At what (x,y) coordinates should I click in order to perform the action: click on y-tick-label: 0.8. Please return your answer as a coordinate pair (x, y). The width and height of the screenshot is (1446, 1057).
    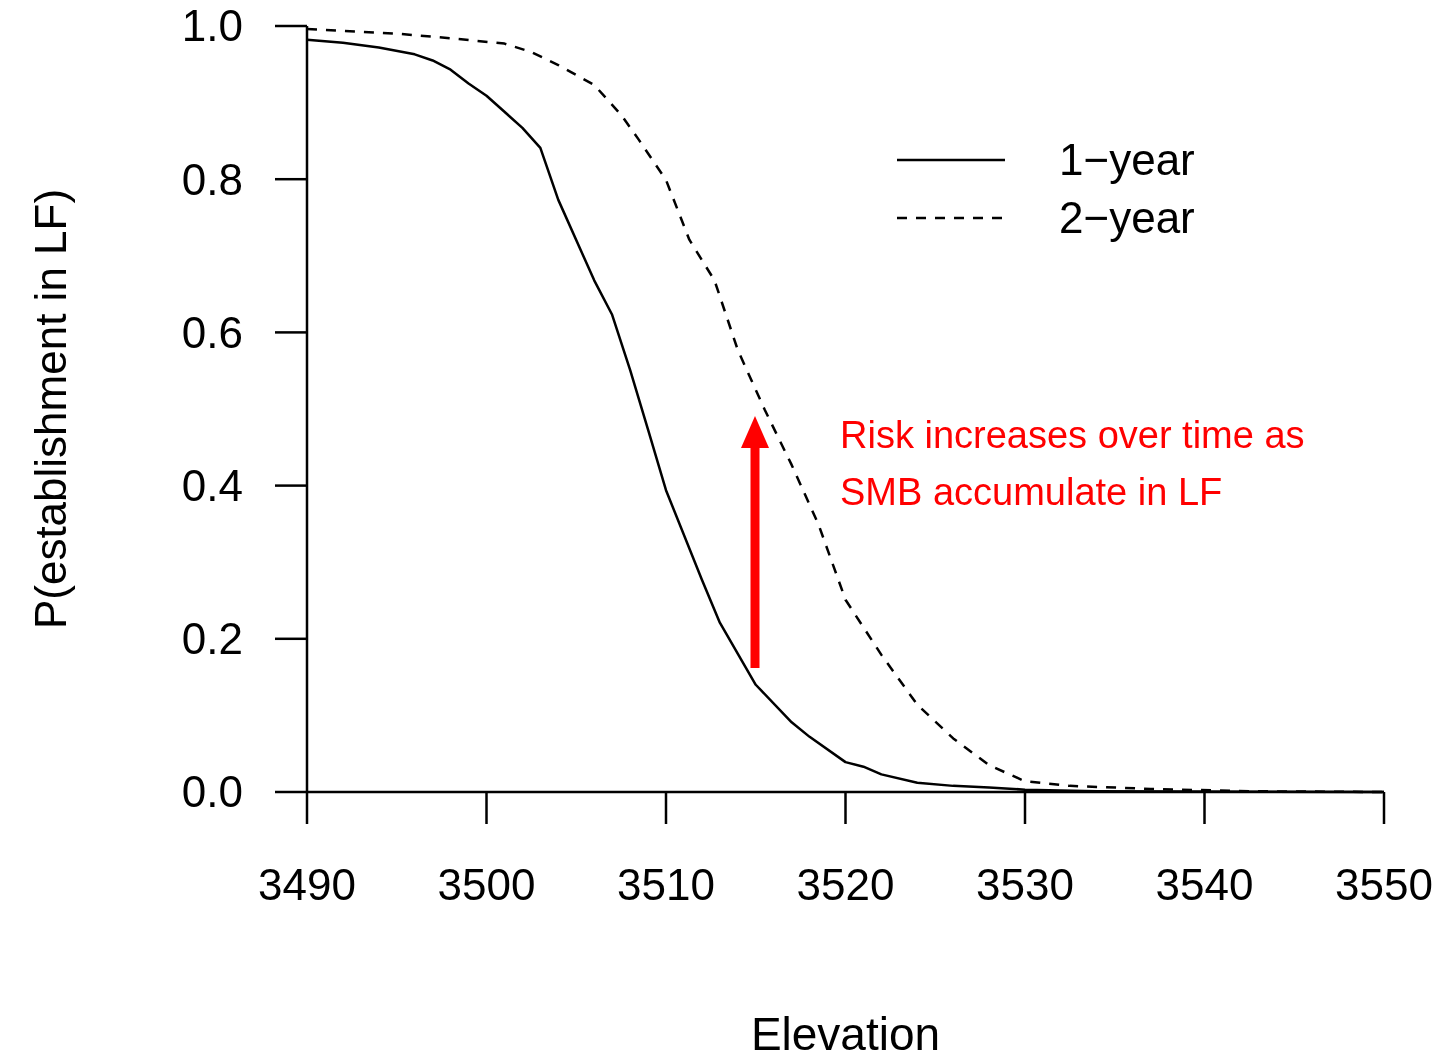
    Looking at the image, I should click on (212, 179).